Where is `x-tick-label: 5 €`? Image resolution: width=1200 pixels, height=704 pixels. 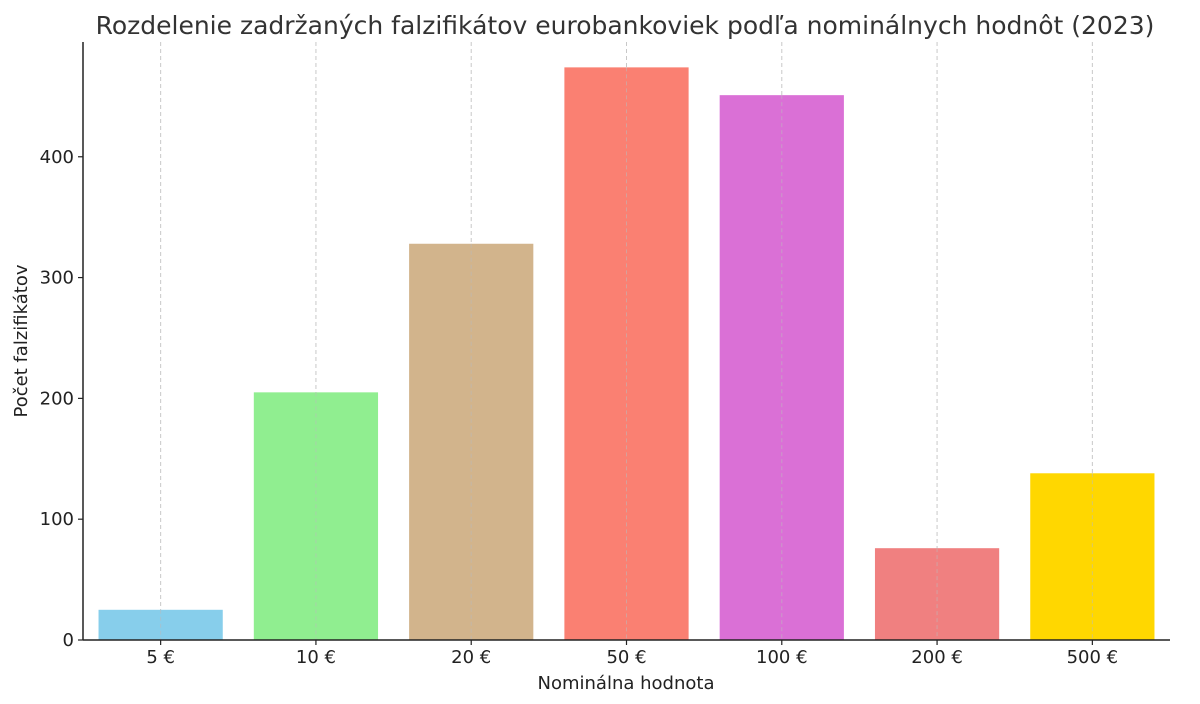
x-tick-label: 5 € is located at coordinates (160, 657).